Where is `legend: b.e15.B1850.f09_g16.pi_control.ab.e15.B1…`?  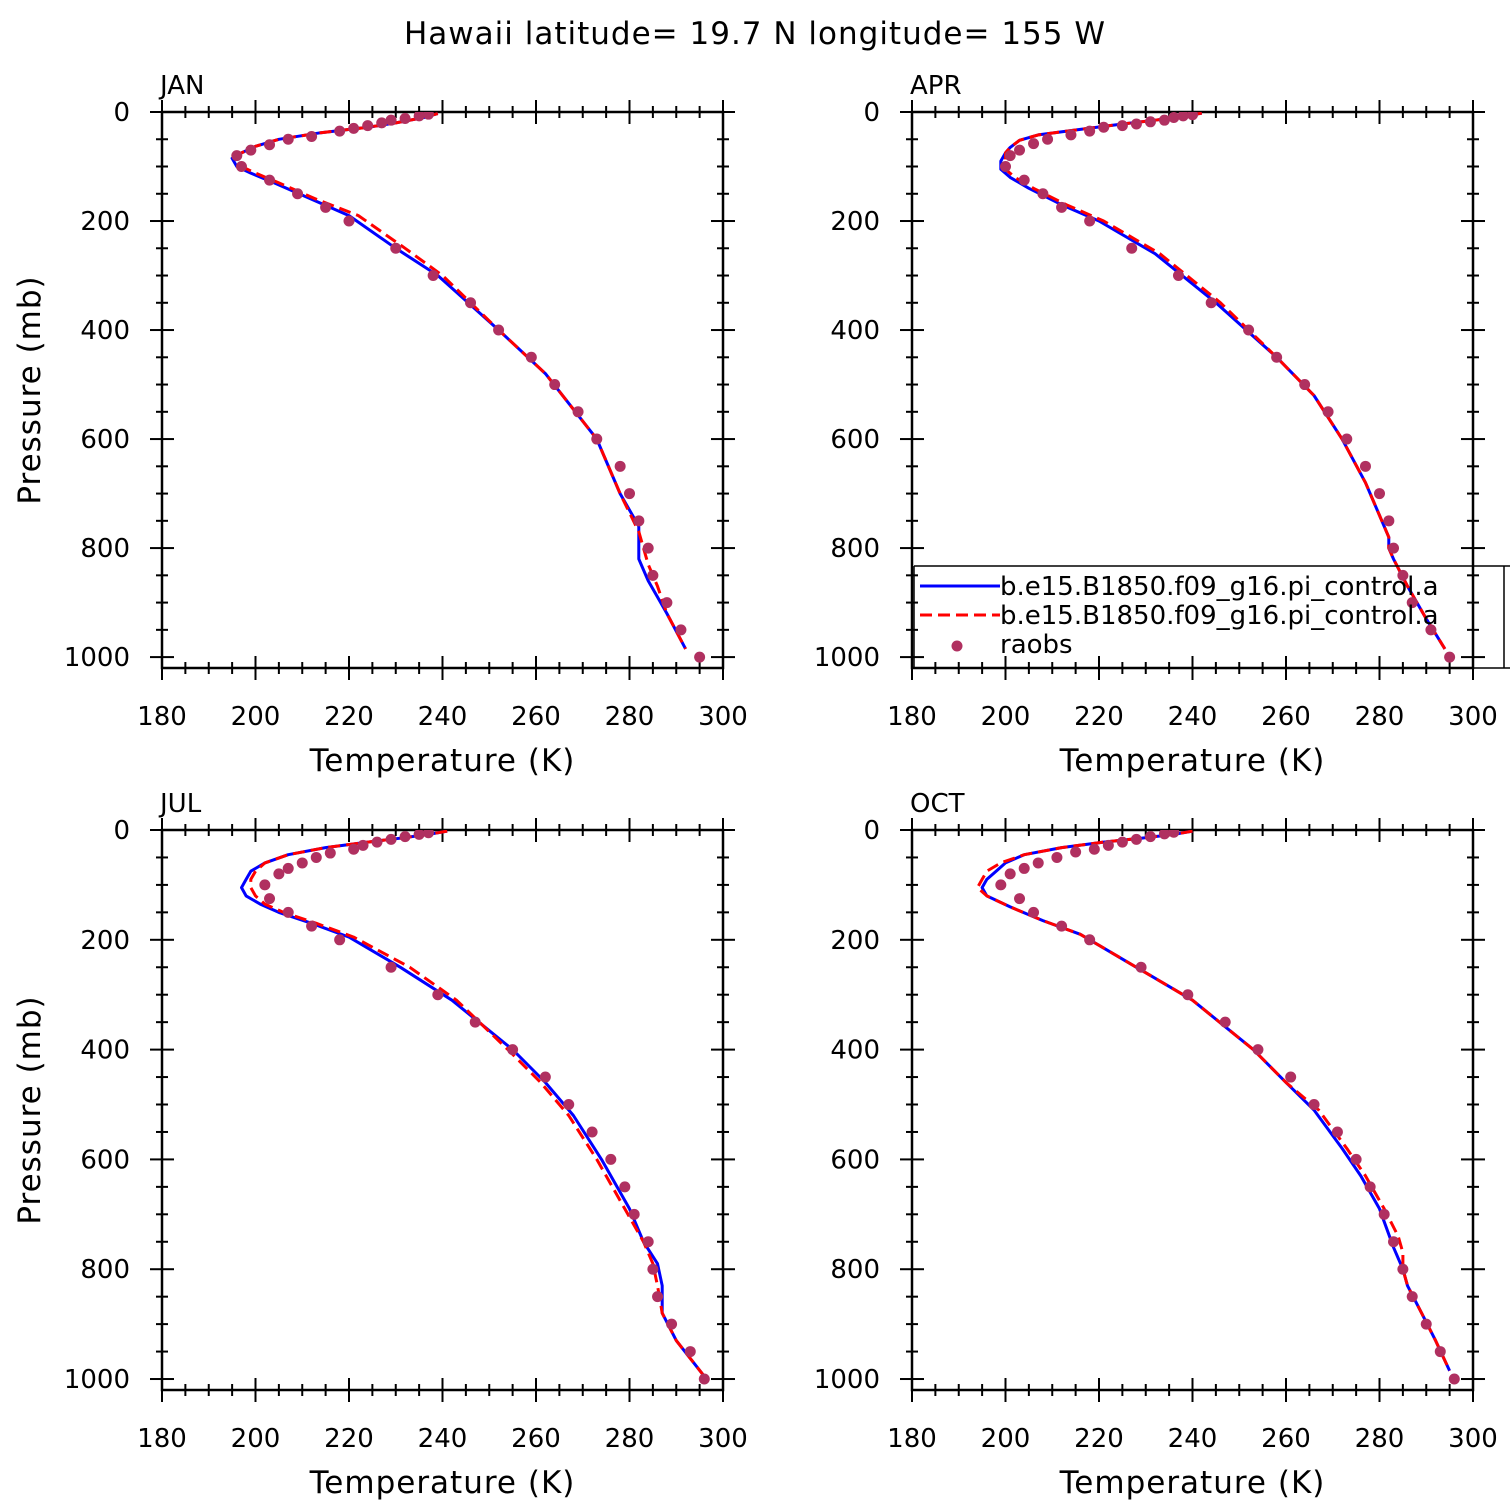 legend: b.e15.B1850.f09_g16.pi_control.ab.e15.B1… is located at coordinates (1211, 617).